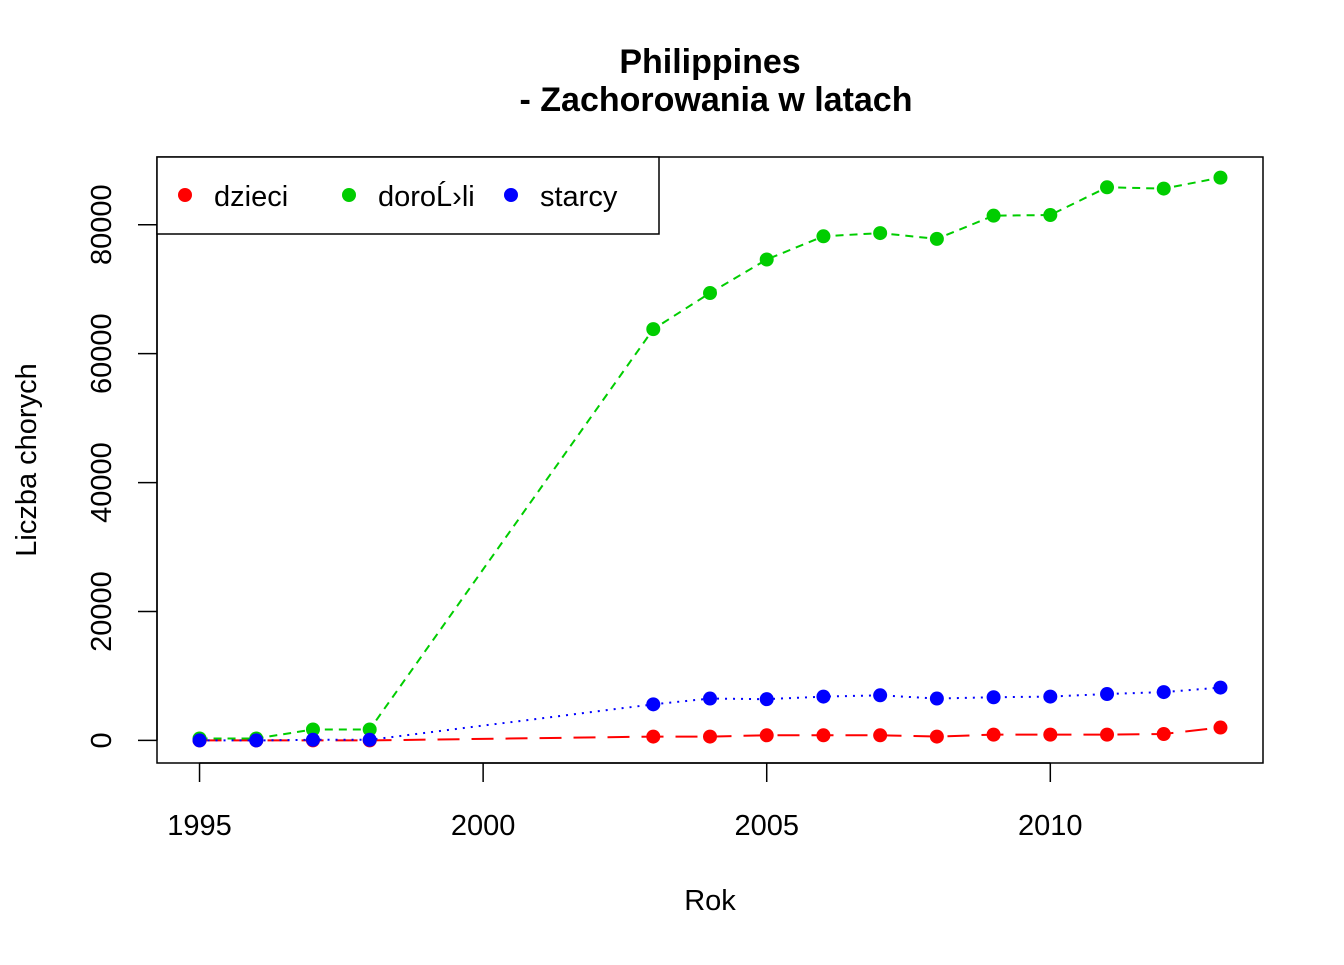 The image size is (1344, 965). I want to click on x-tick-label: 1995, so click(199, 826).